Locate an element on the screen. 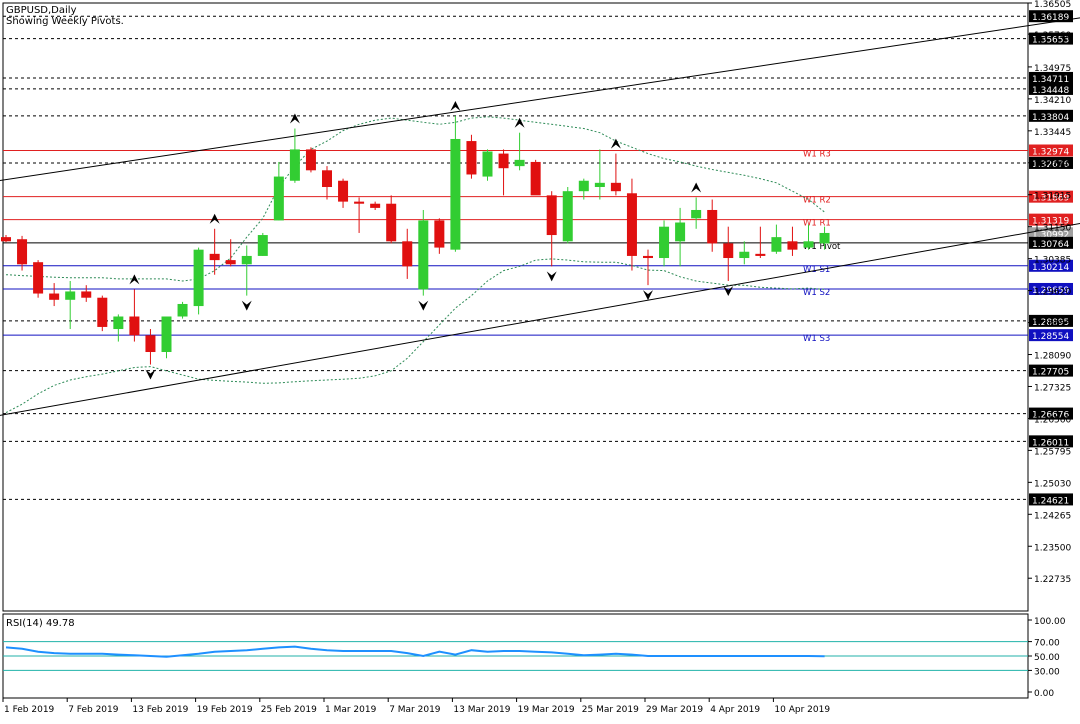 This screenshot has height=724, width=1080. price-tick-label: 1.28090 is located at coordinates (1052, 357).